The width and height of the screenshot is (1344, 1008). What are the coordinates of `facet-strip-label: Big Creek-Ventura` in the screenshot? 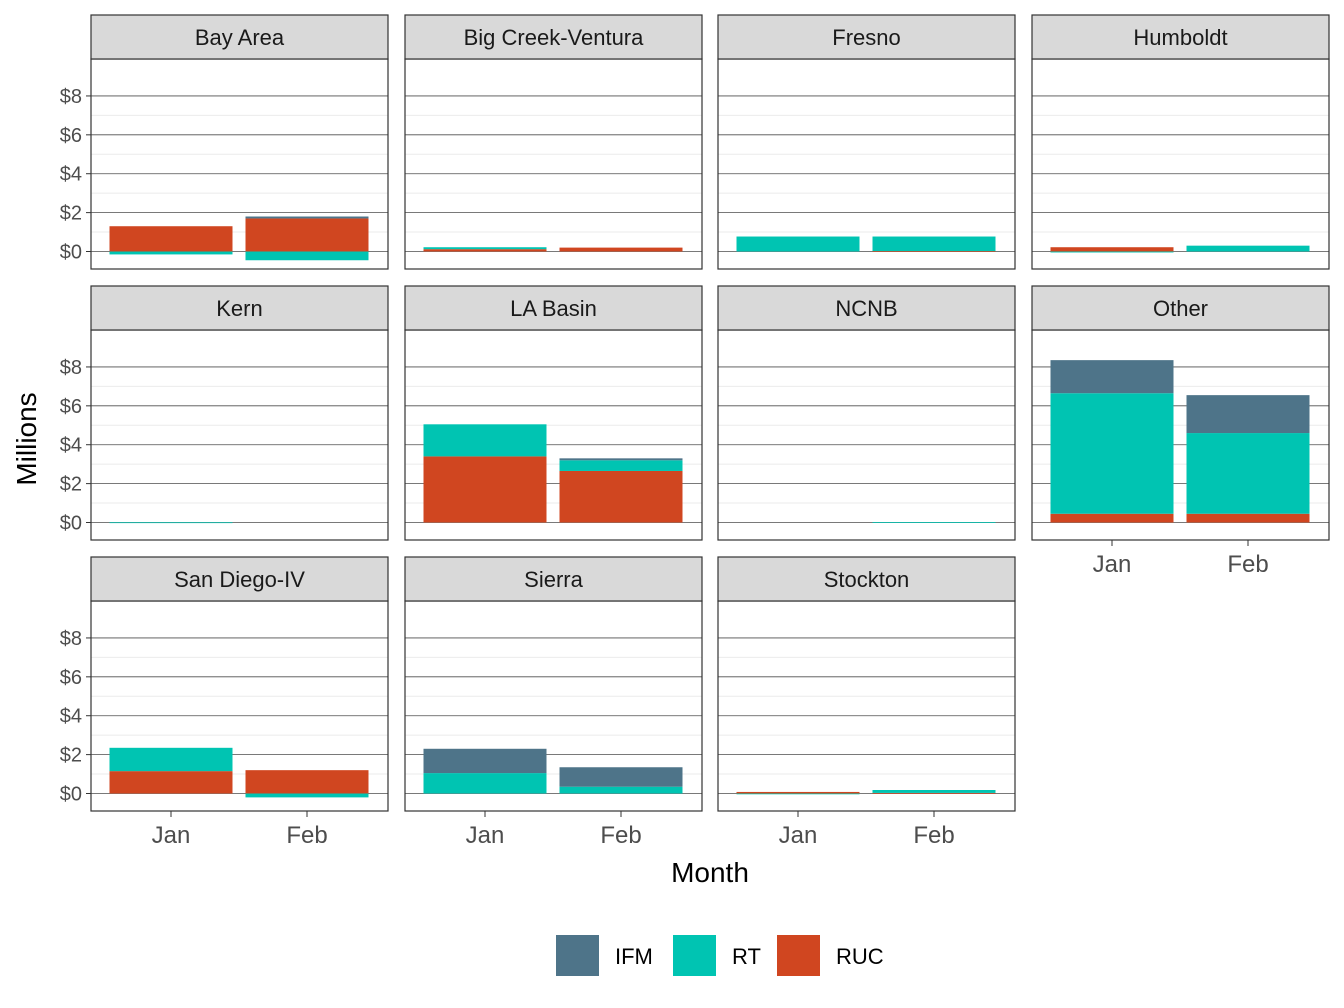 It's located at (554, 37).